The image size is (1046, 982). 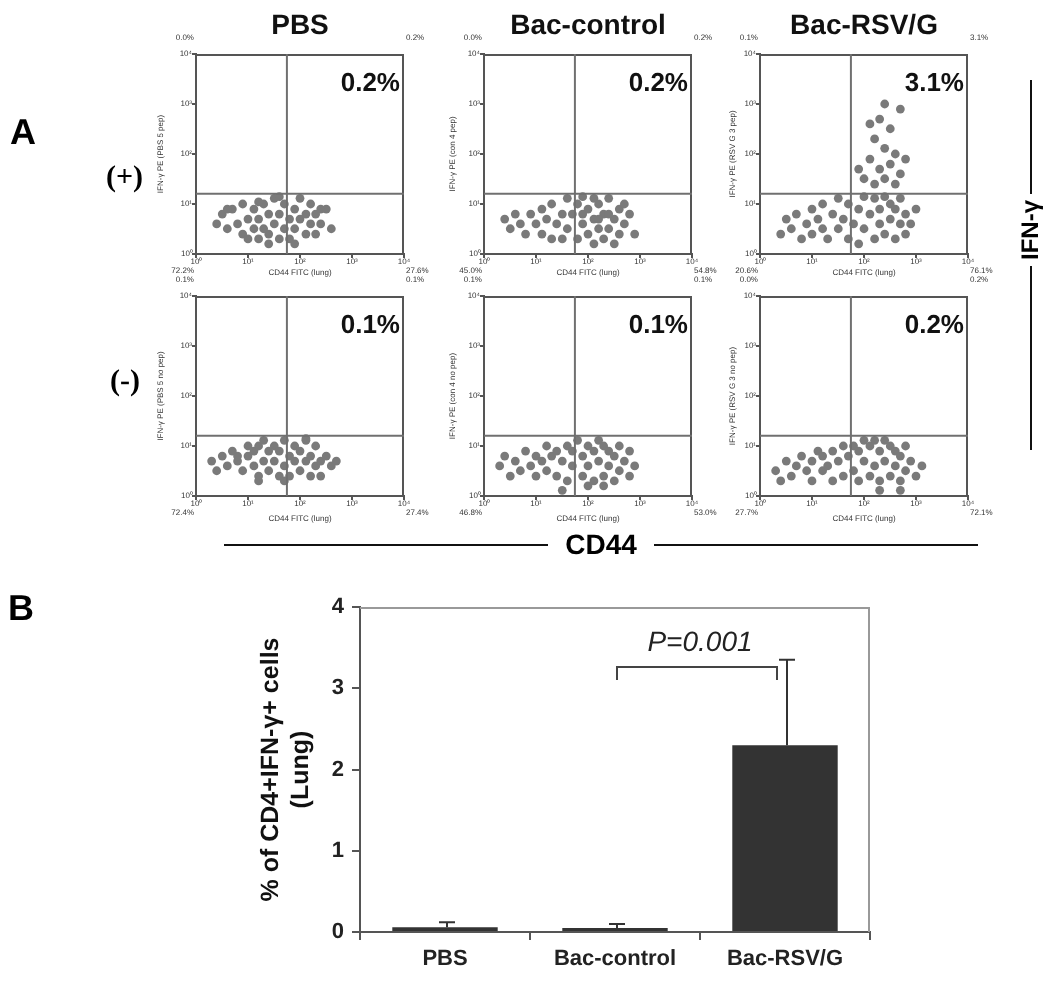 I want to click on y-tick-label: 3, so click(x=337, y=688).